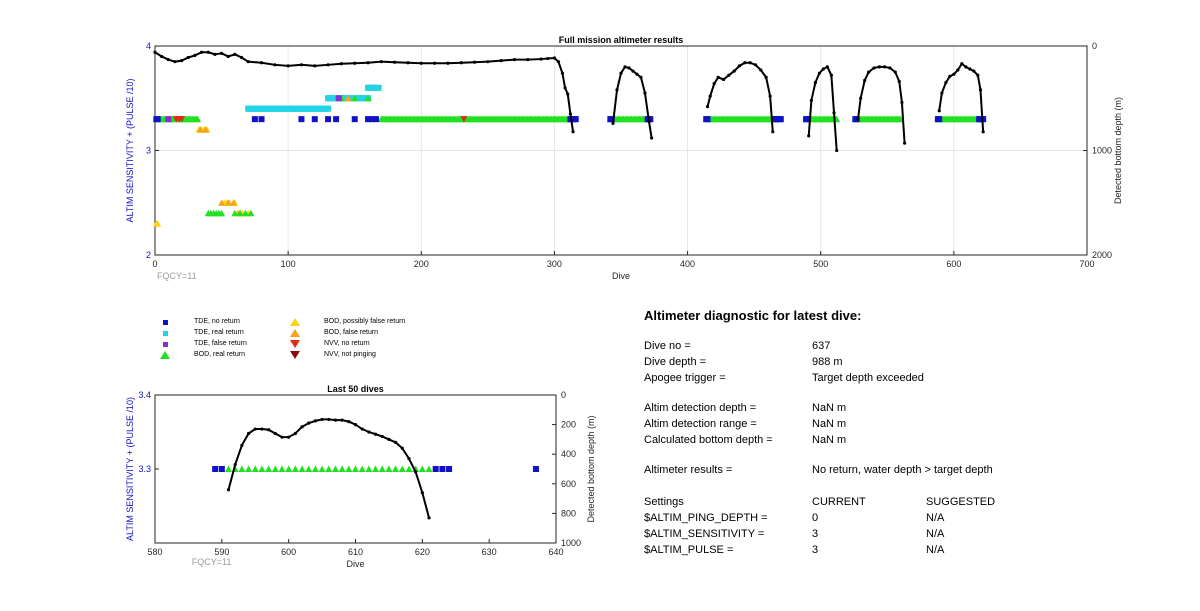 This screenshot has width=1200, height=611. I want to click on full-x-axis-label: Dive, so click(621, 276).